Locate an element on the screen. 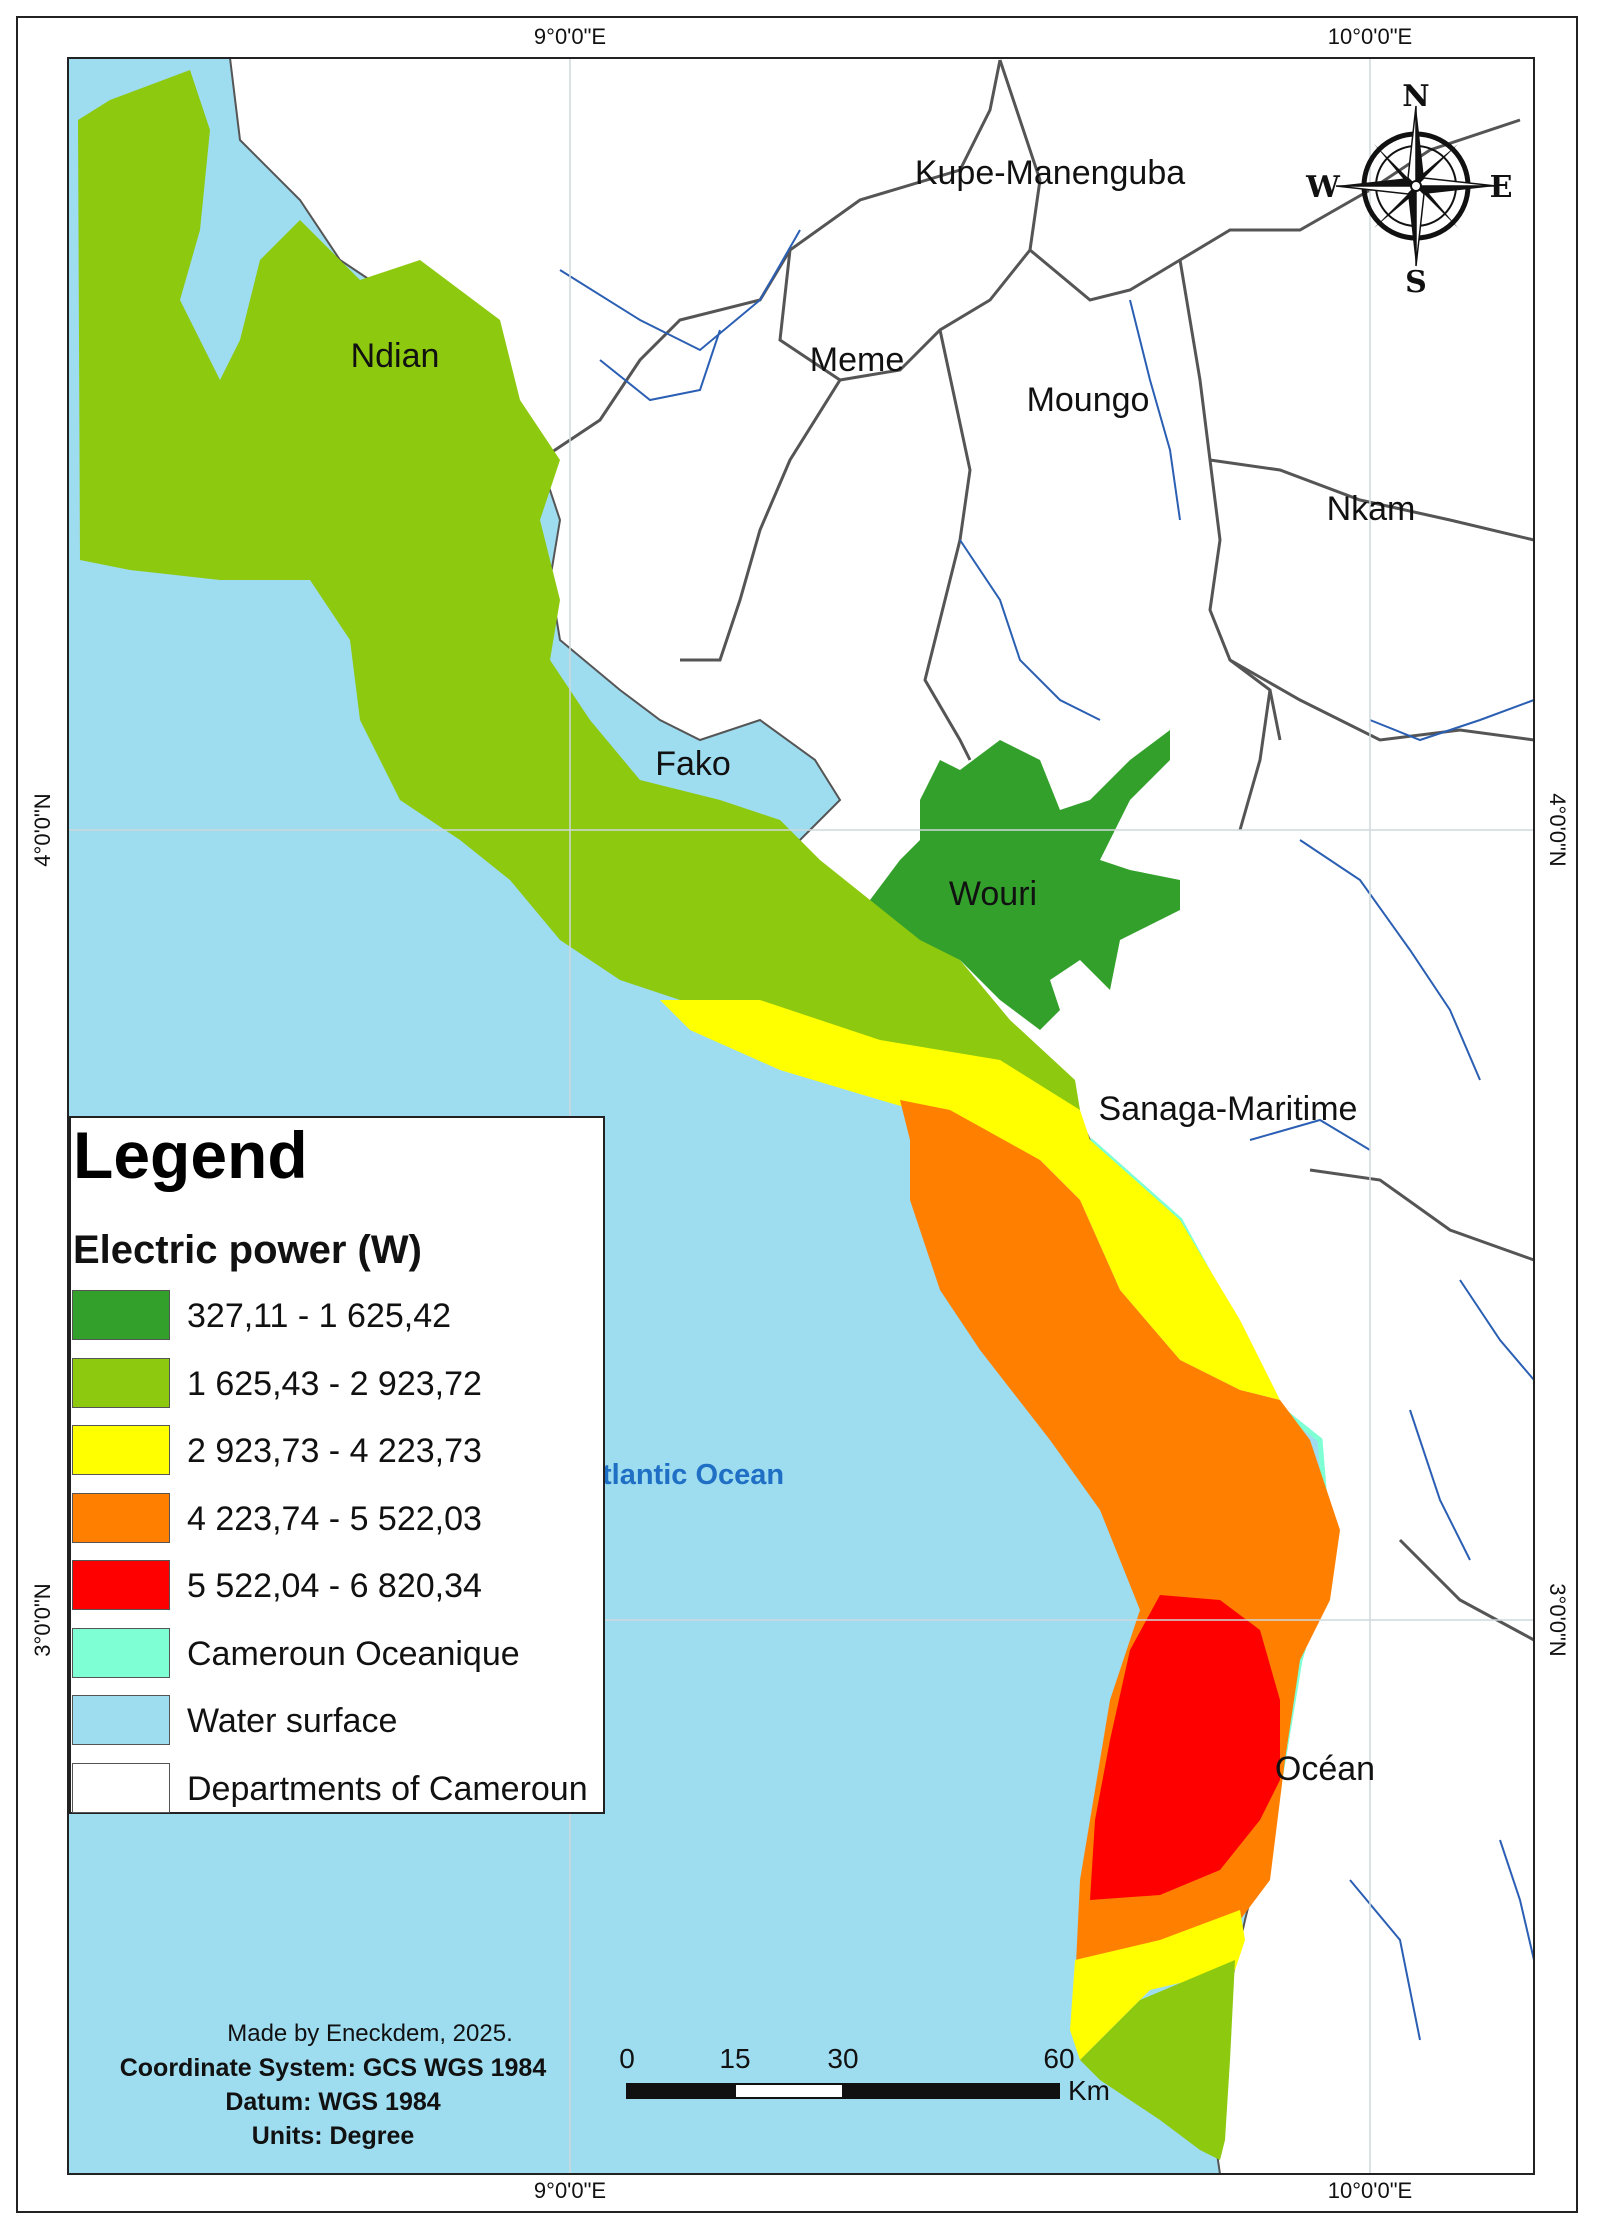 The image size is (1598, 2229). lat-label-left-3: 3°0'0"N is located at coordinates (42, 1619).